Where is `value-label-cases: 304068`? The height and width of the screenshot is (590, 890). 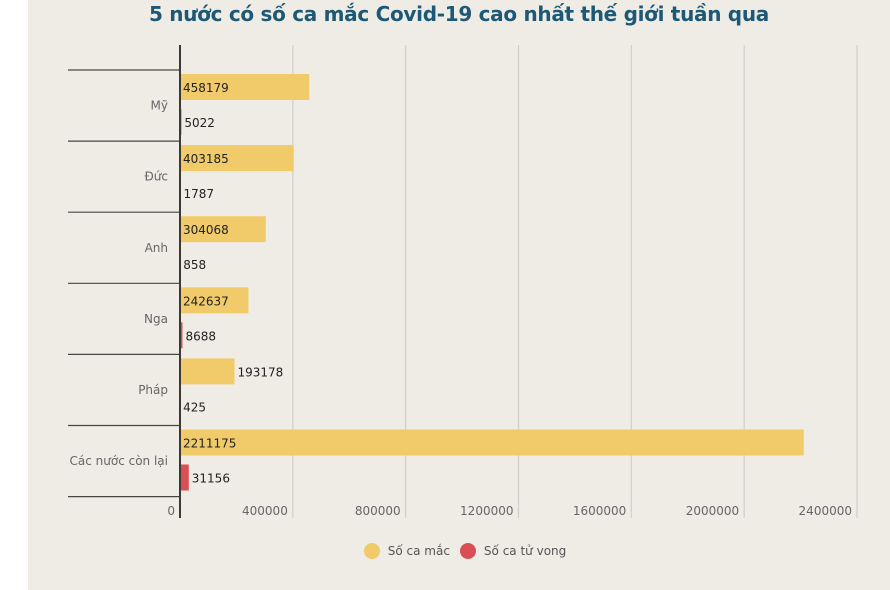
value-label-cases: 304068 is located at coordinates (206, 230).